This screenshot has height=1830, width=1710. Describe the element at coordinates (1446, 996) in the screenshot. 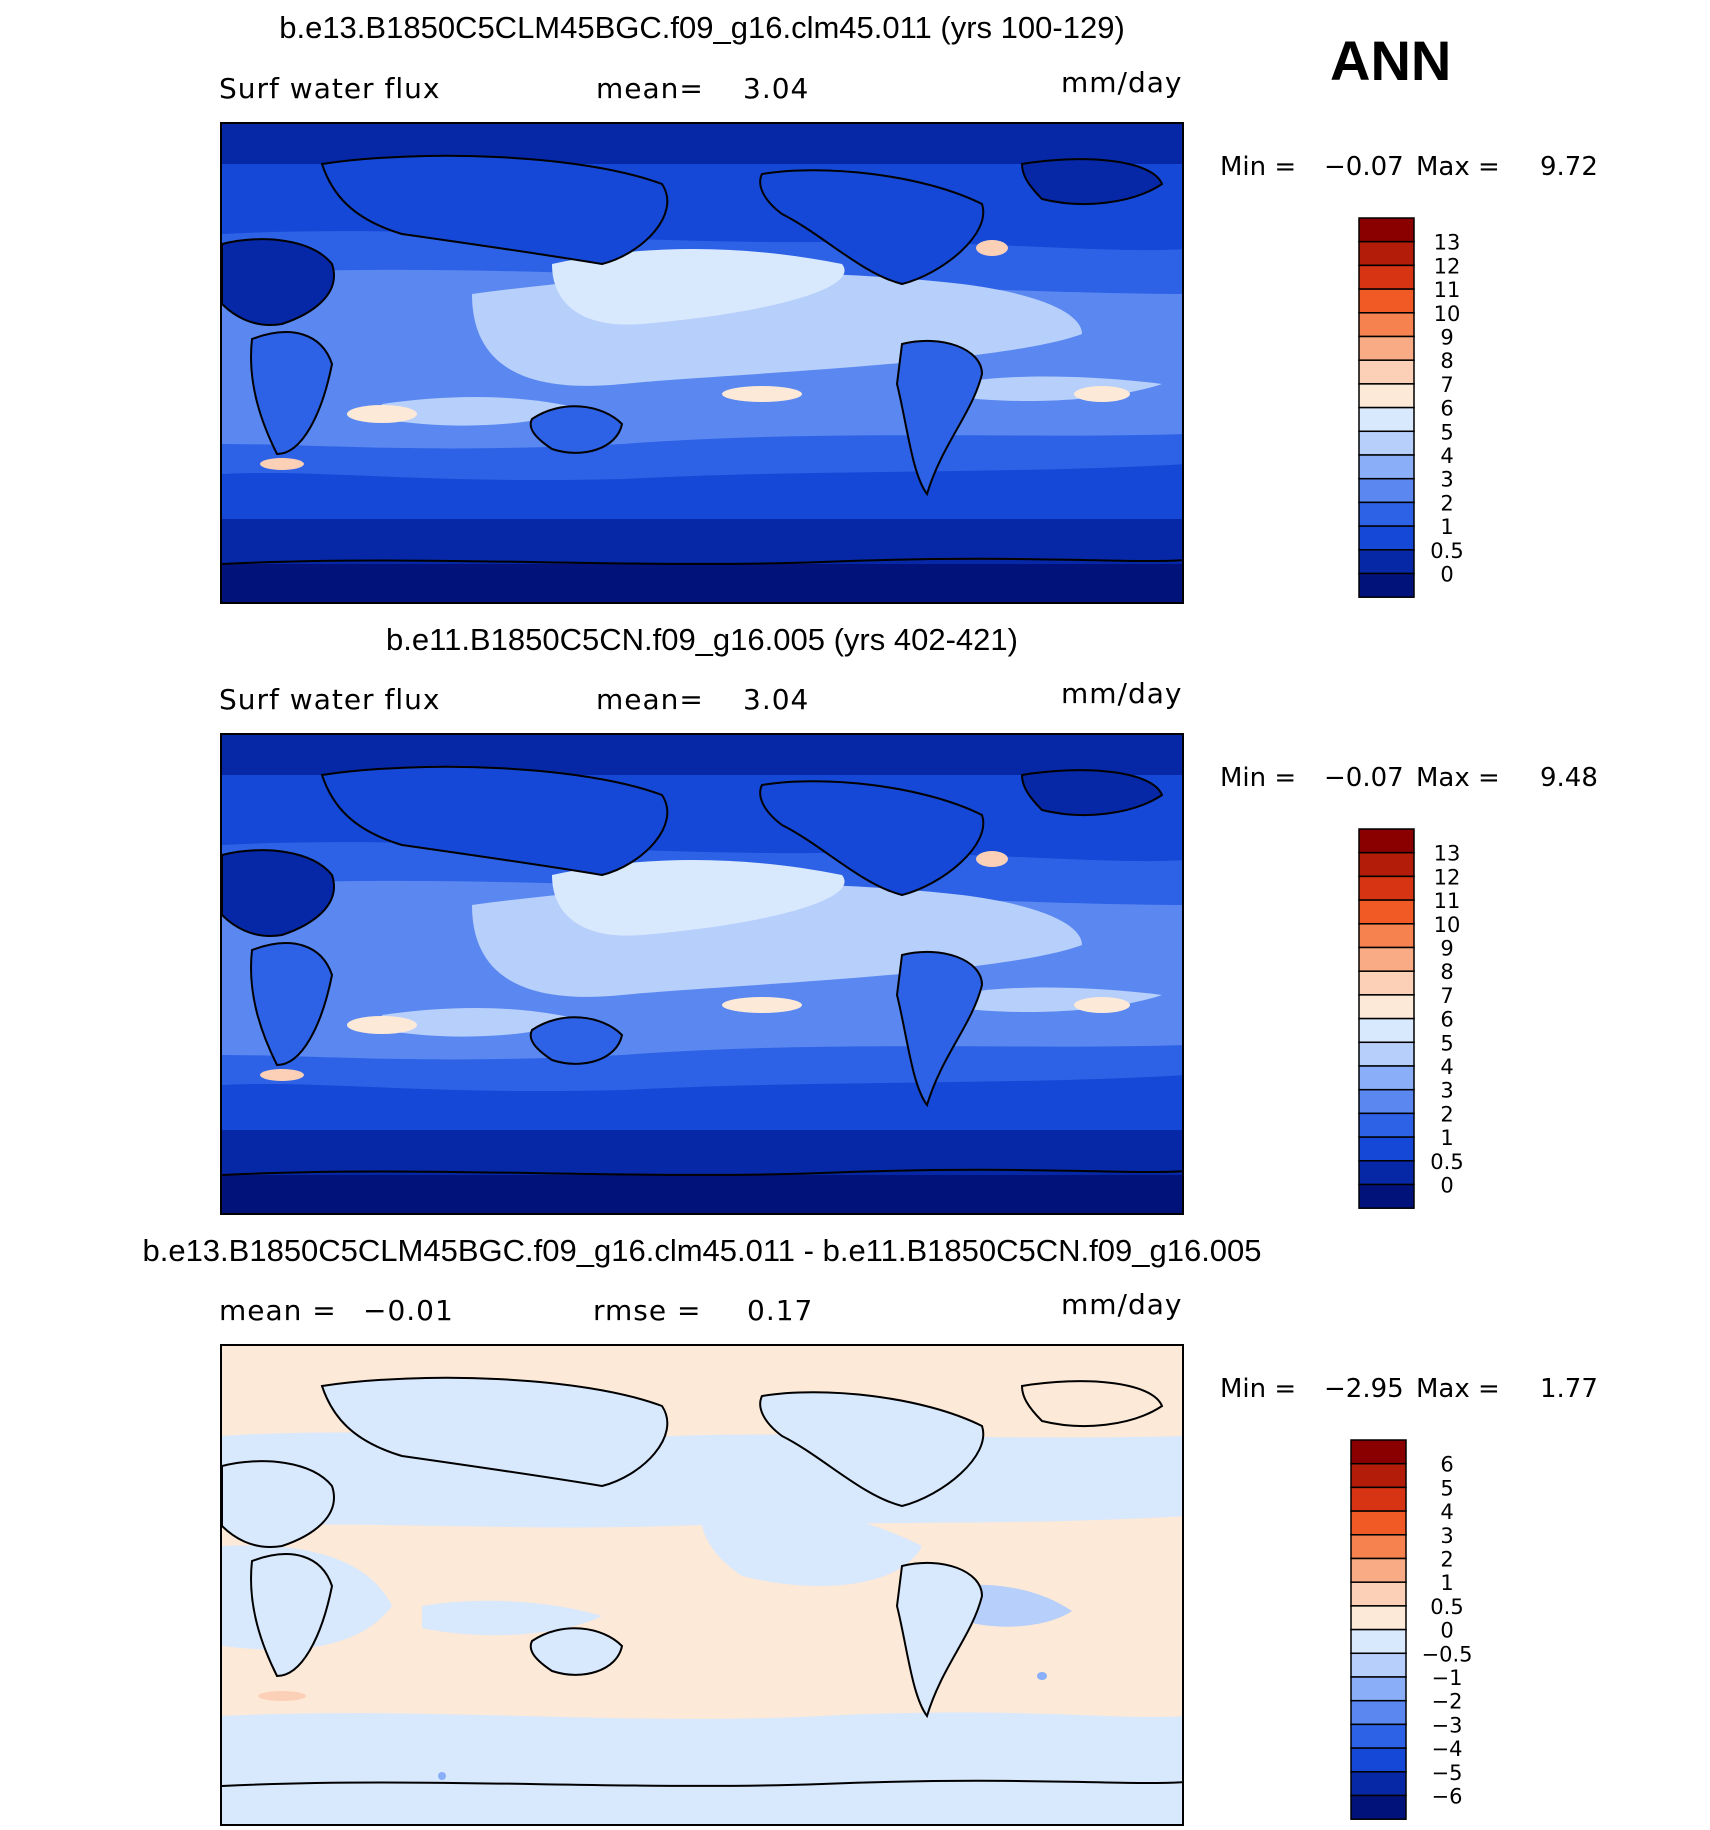

I see `panel-2-colorbar-label: 7` at that location.